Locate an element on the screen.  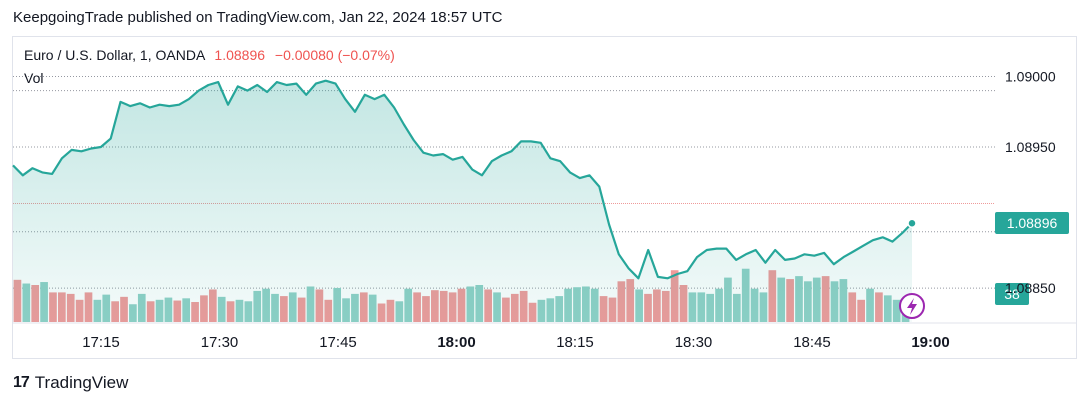
price-tag-text: 1.08896 is located at coordinates (1032, 223).